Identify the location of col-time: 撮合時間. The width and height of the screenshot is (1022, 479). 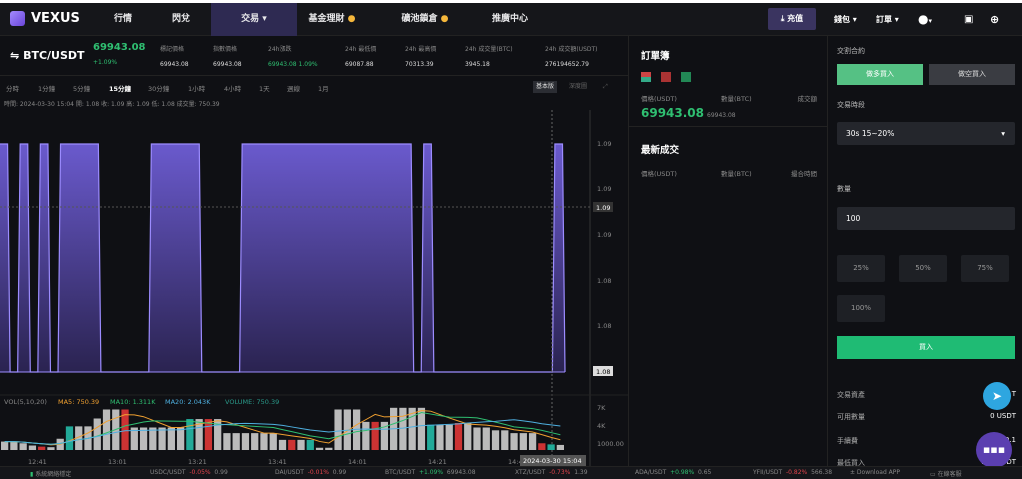
(804, 174).